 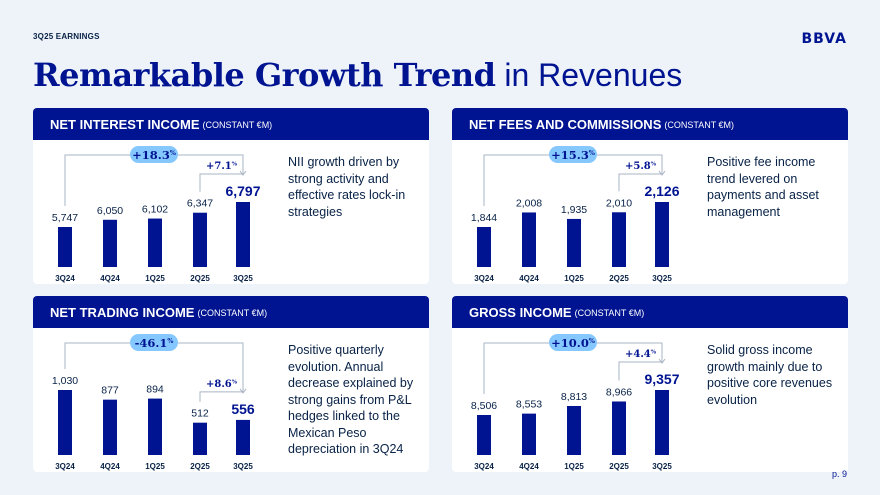 I want to click on yoy-change-label: +10.0%, so click(x=573, y=343).